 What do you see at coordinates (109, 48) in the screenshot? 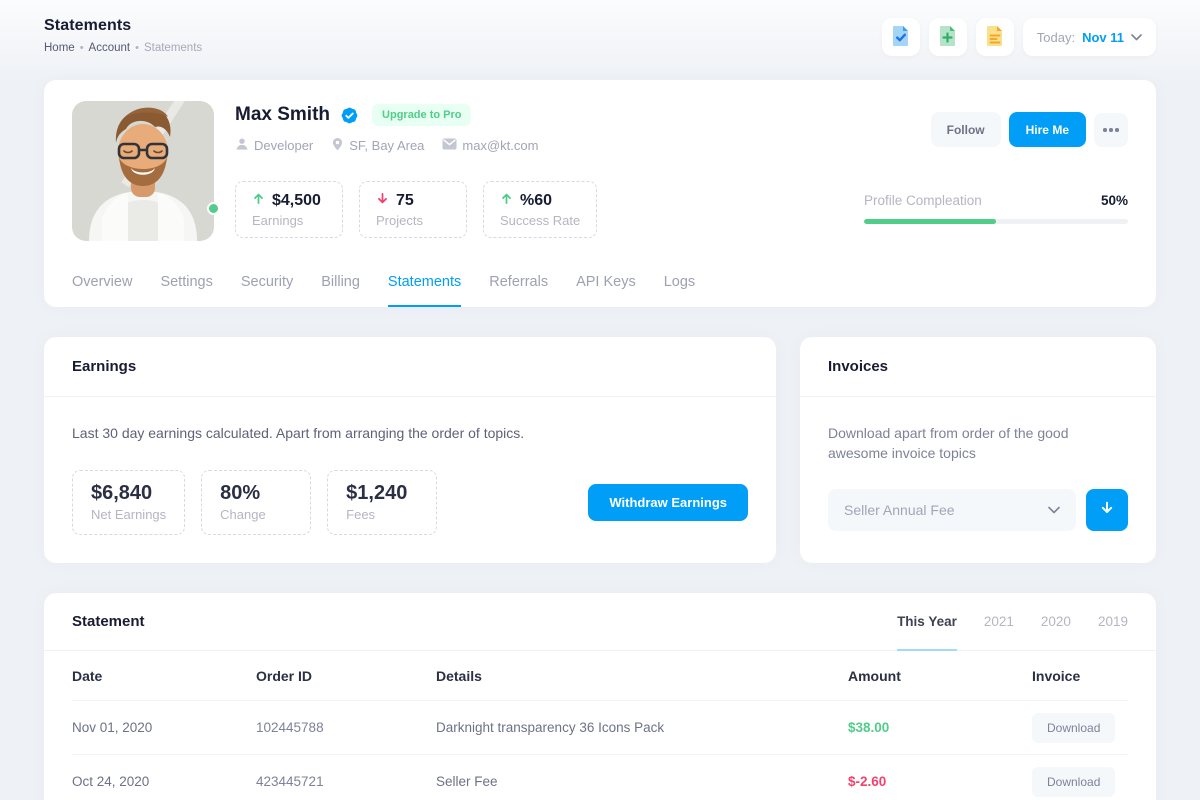
I see `breadcrumb-account: Account` at bounding box center [109, 48].